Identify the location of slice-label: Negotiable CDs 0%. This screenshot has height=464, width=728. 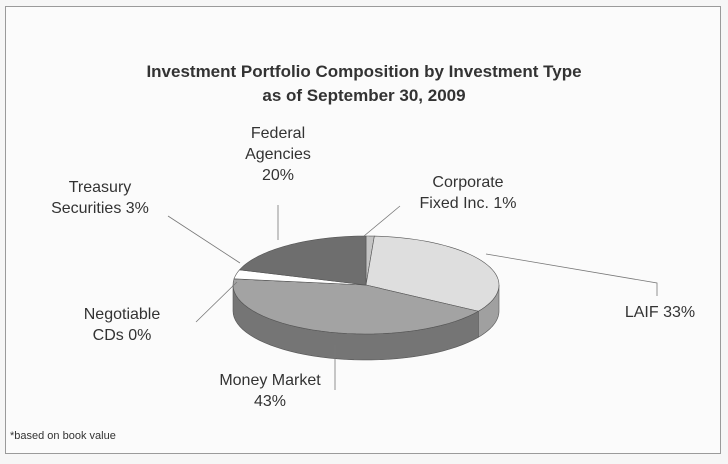
(122, 325).